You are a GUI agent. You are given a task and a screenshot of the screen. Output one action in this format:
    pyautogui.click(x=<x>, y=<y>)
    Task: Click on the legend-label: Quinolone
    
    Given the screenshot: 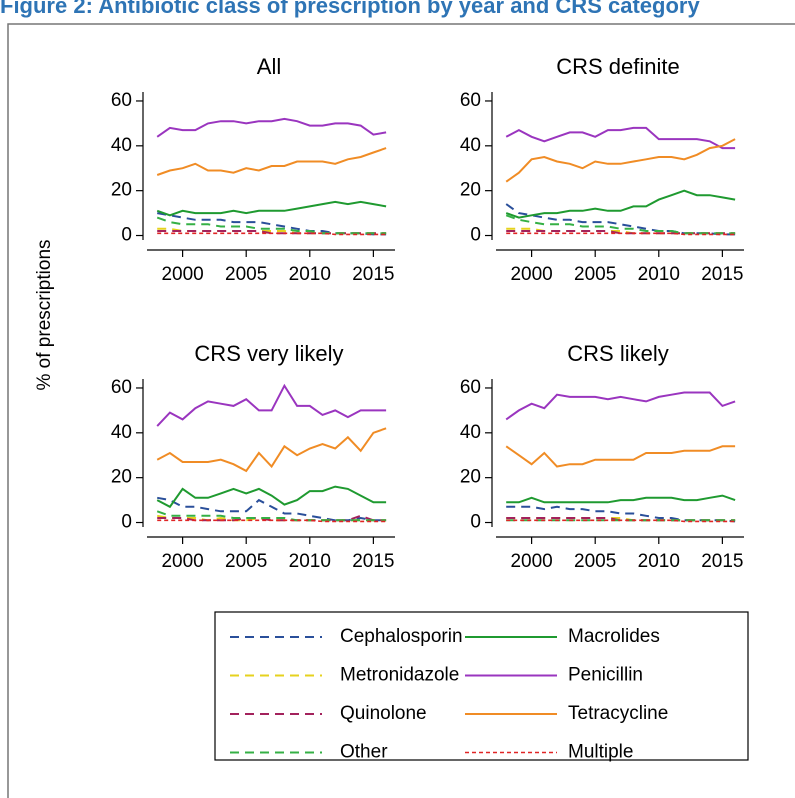 What is the action you would take?
    pyautogui.click(x=383, y=713)
    